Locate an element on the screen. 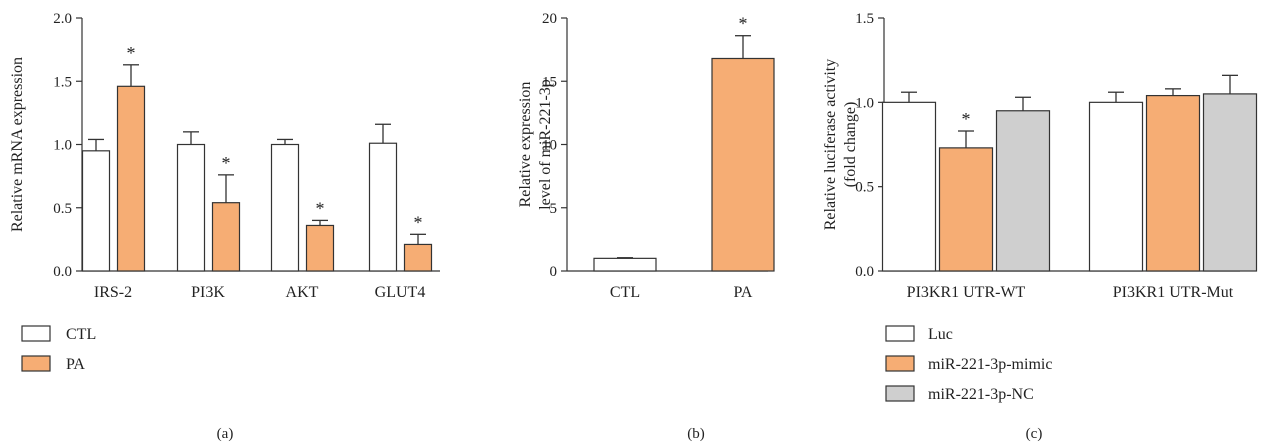 The image size is (1269, 447). y-tick-label: 10 is located at coordinates (549, 146).